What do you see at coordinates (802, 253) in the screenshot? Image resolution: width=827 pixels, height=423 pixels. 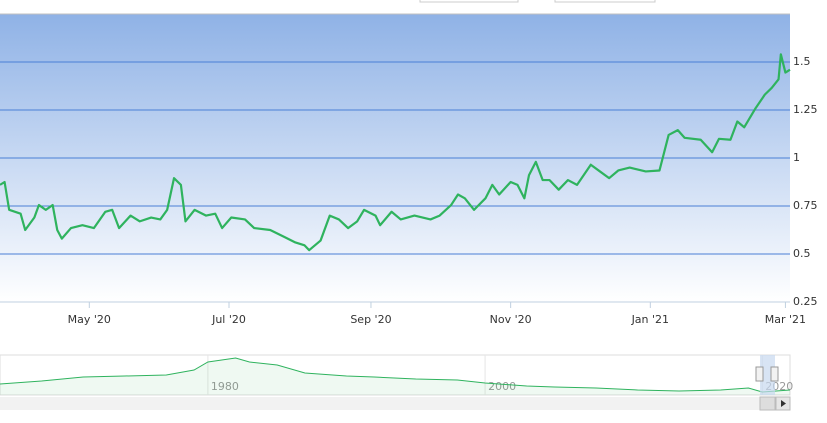 I see `y-tick-label: 0.5` at bounding box center [802, 253].